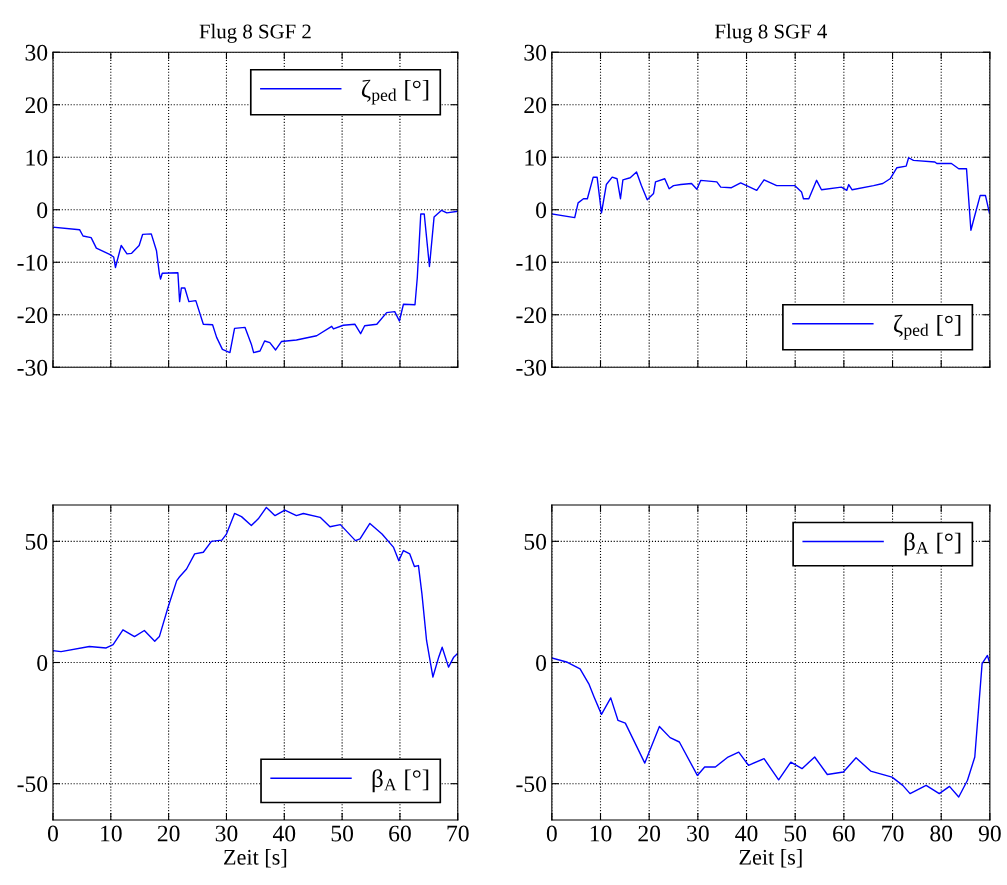 Image resolution: width=1007 pixels, height=885 pixels. Describe the element at coordinates (255, 33) in the screenshot. I see `chart-title: Flug 8 SGF 2` at that location.